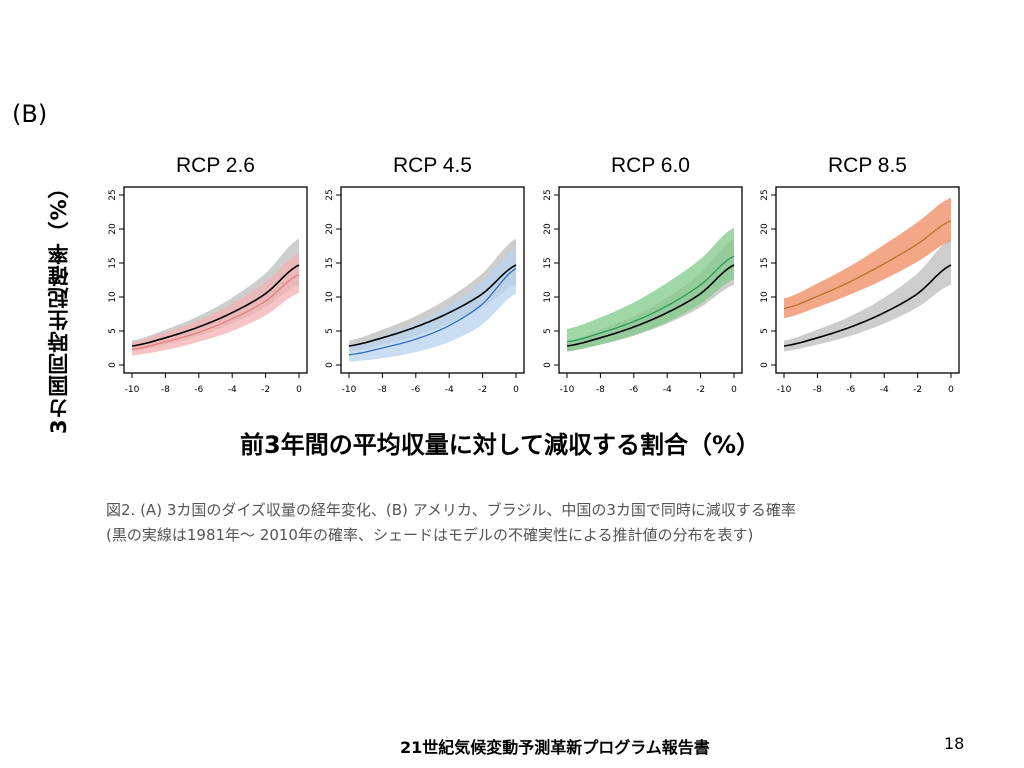  What do you see at coordinates (867, 165) in the screenshot?
I see `chart-title: RCP 8.5` at bounding box center [867, 165].